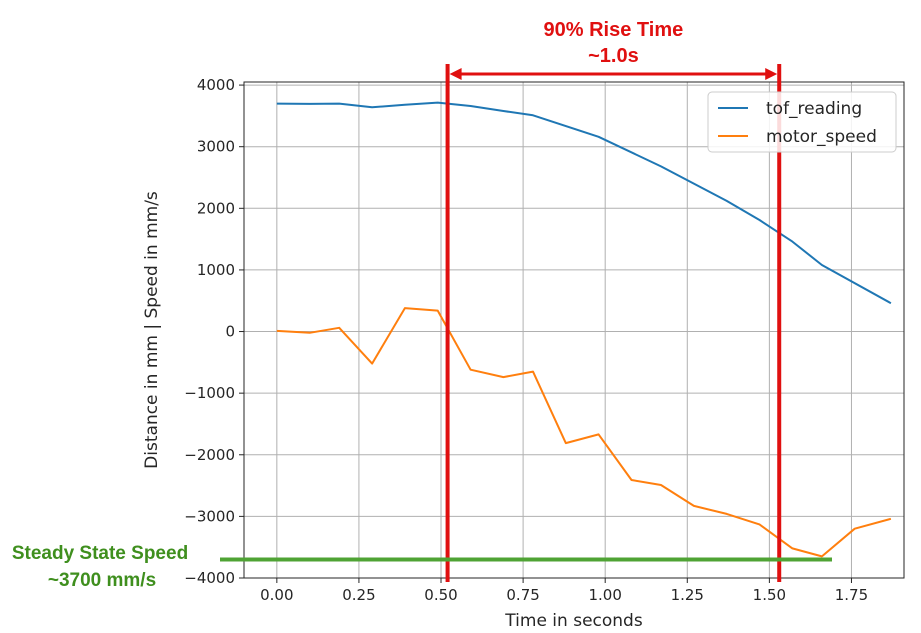  I want to click on legend-box, so click(802, 122).